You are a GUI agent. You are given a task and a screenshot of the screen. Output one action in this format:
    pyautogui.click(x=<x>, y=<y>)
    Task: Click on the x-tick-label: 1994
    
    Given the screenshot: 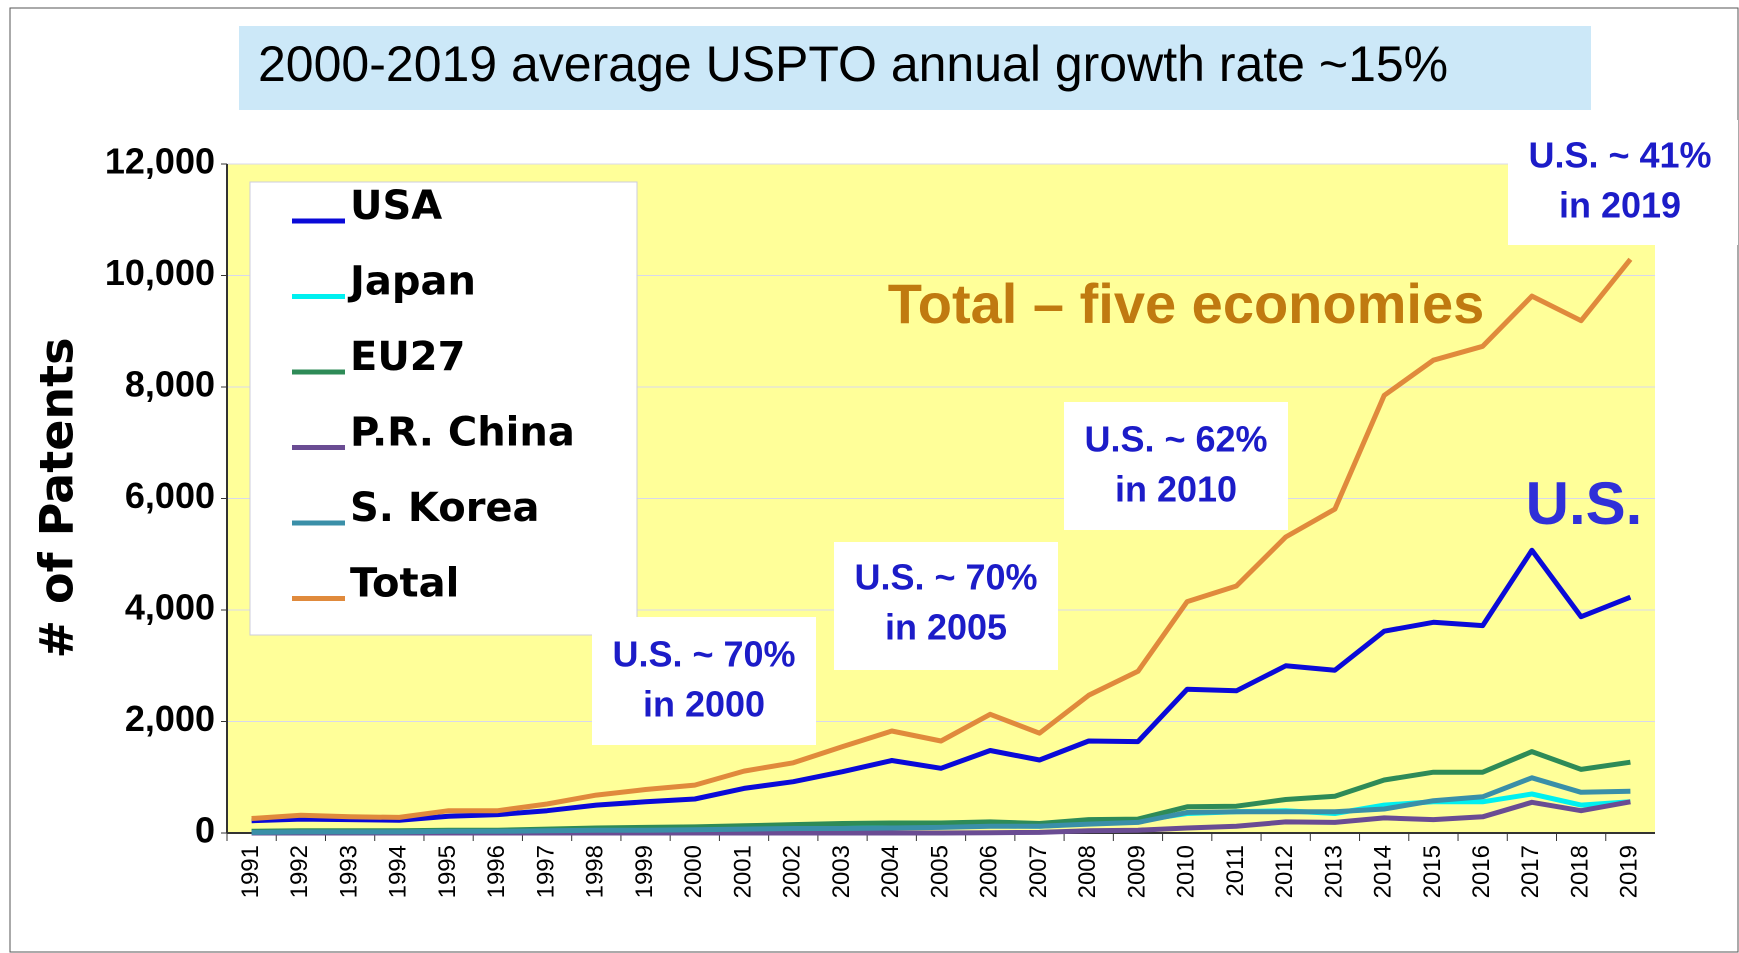 What is the action you would take?
    pyautogui.click(x=398, y=871)
    